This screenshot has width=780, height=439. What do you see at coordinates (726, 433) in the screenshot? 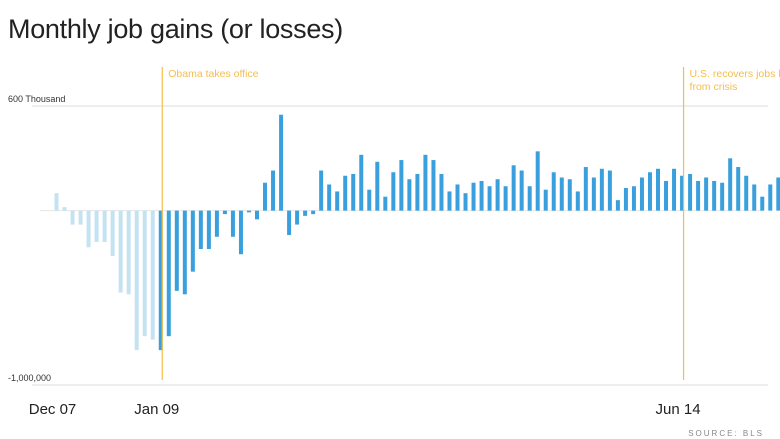
I see `source-note: SOURCE: BLS` at bounding box center [726, 433].